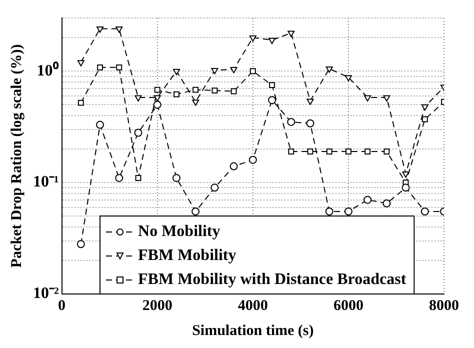 The image size is (474, 348). What do you see at coordinates (16, 156) in the screenshot?
I see `y-axis-title: Packet Drop Ration (log scale (%))` at bounding box center [16, 156].